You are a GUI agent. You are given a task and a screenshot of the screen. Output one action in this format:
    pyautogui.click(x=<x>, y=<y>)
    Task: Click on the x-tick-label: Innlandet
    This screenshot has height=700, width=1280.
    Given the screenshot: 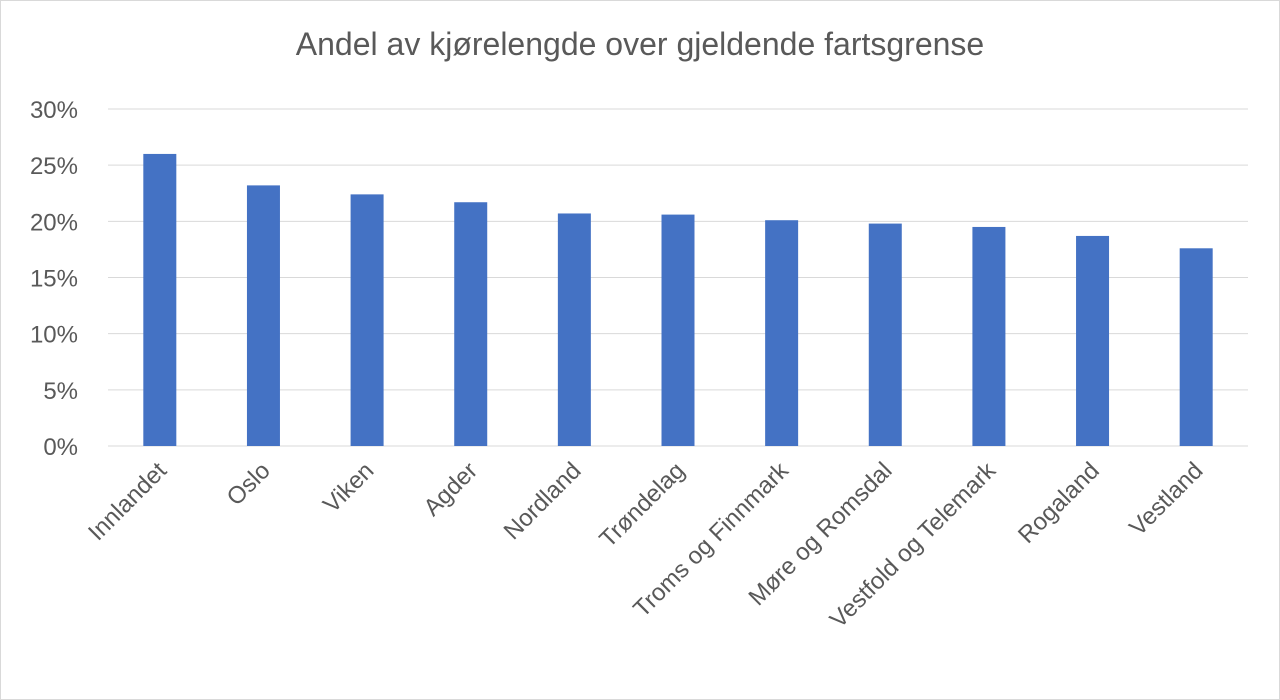 What is the action you would take?
    pyautogui.click(x=127, y=501)
    